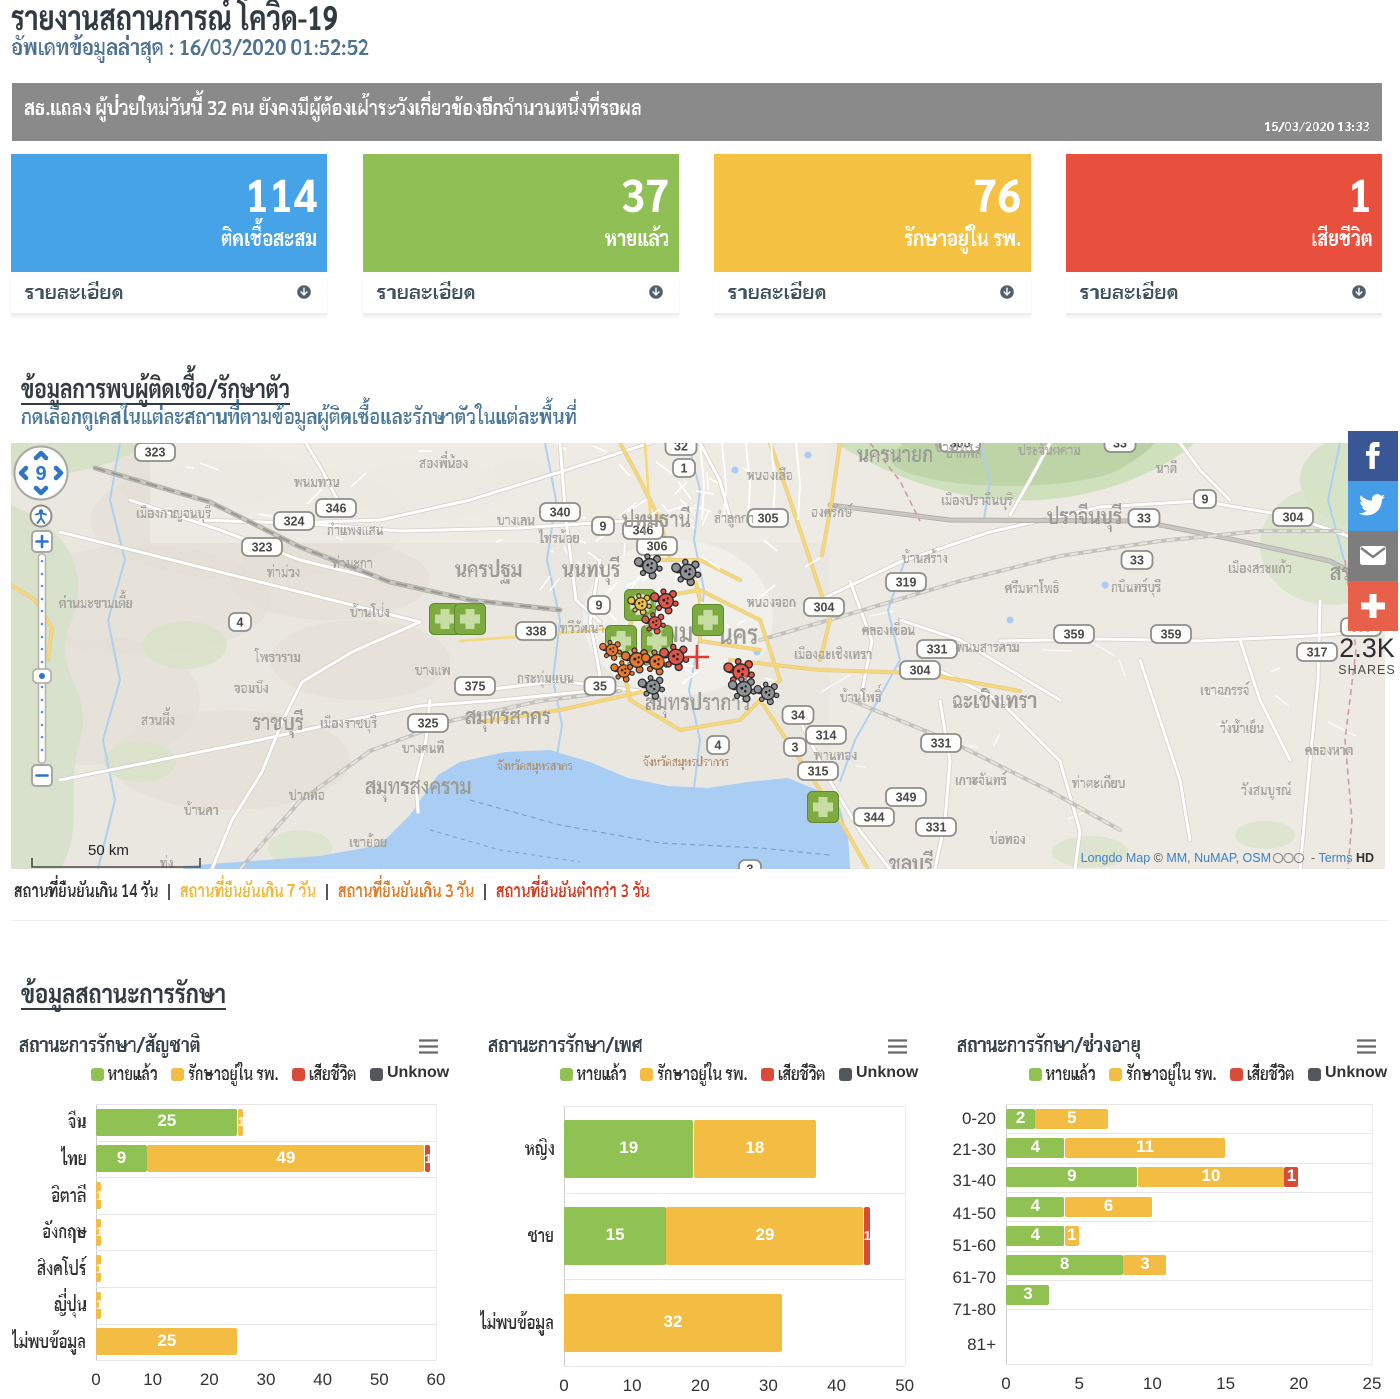 The width and height of the screenshot is (1400, 1399). What do you see at coordinates (906, 583) in the screenshot?
I see `svg-text: 319` at bounding box center [906, 583].